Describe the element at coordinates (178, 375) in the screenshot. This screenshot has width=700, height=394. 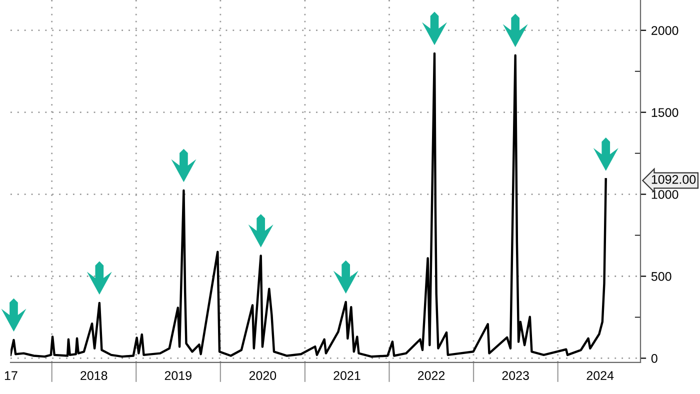
I see `x-tick-label: 2019` at that location.